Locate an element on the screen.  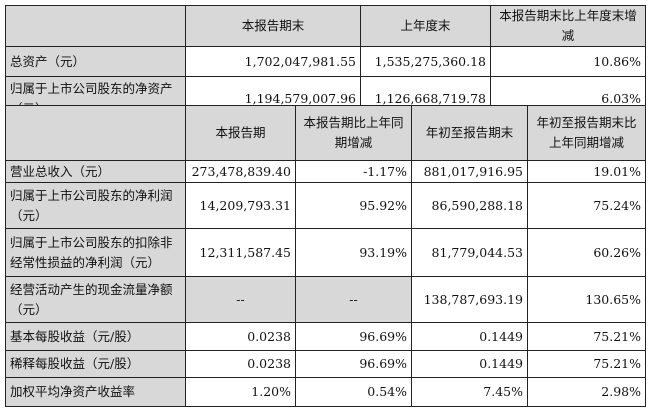
header-cell: 本报告期比上年同期增减 is located at coordinates (353, 133).